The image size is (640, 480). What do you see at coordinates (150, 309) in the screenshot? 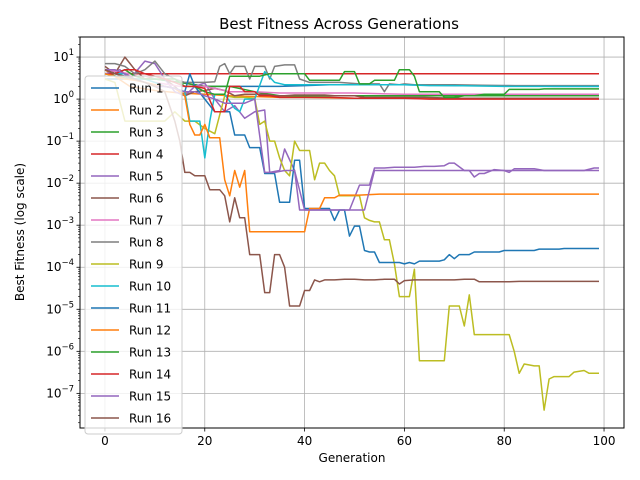
I see `legend-label: Run 11` at bounding box center [150, 309].